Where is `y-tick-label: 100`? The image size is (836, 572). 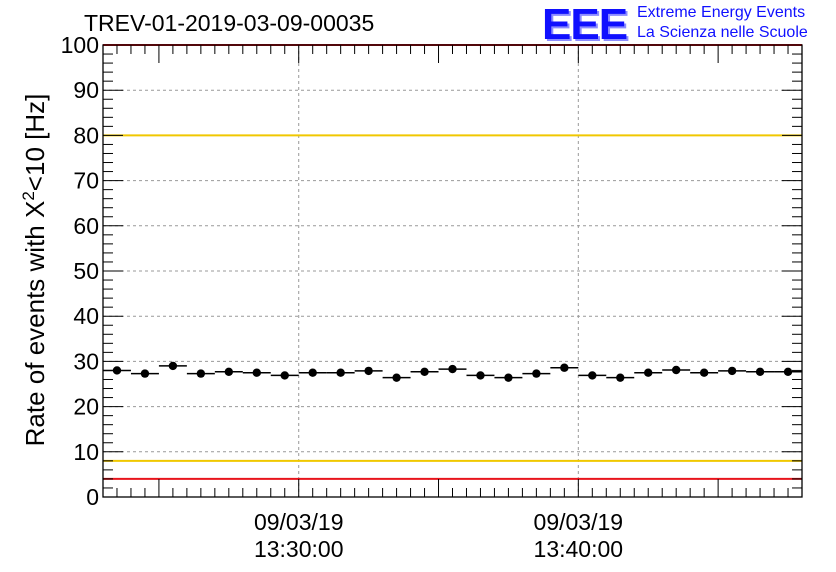
y-tick-label: 100 is located at coordinates (80, 45).